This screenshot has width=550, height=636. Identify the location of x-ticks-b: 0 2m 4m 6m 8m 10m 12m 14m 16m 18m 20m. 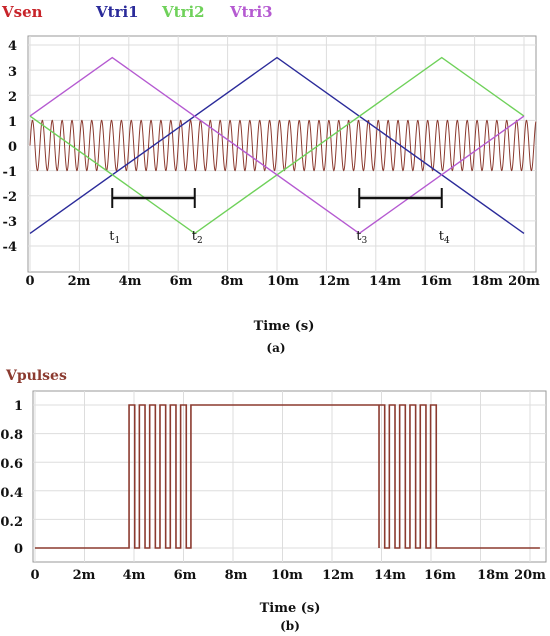
(288, 575).